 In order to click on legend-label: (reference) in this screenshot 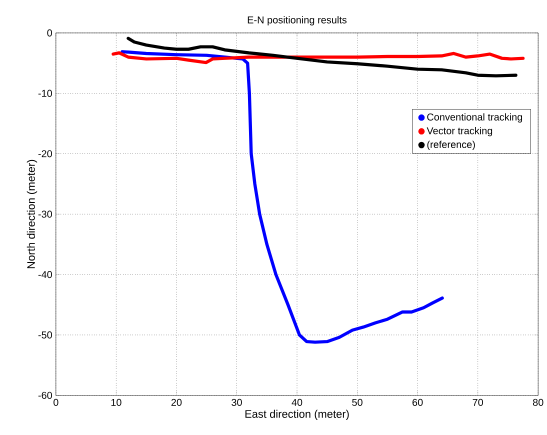, I will do `click(451, 145)`.